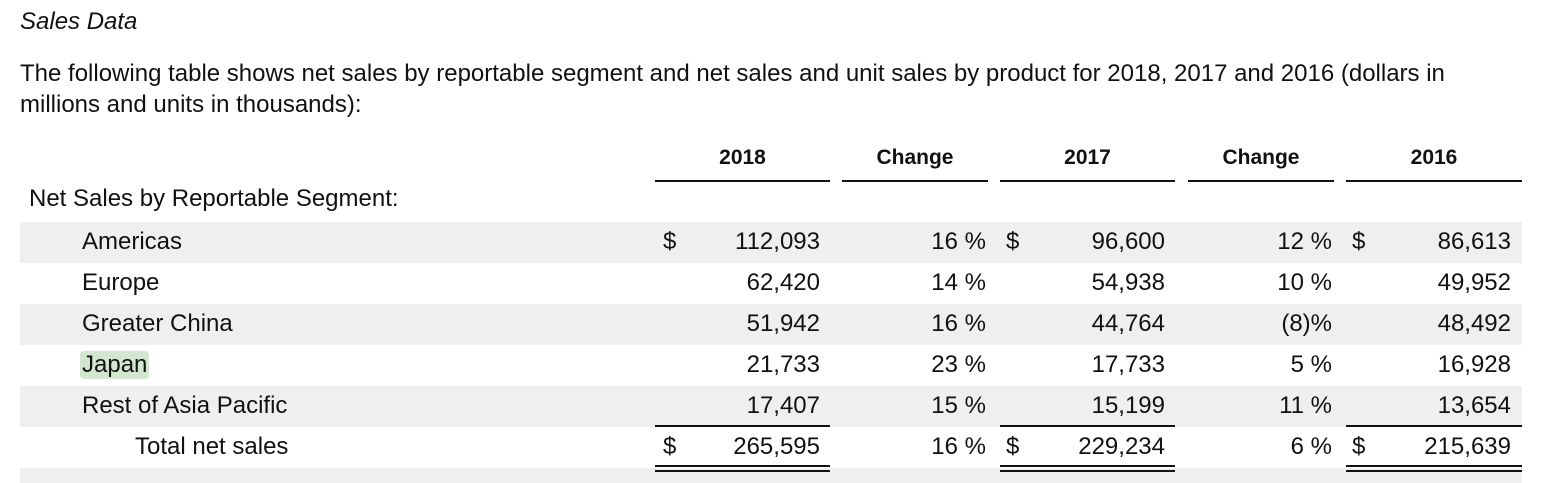  What do you see at coordinates (1128, 282) in the screenshot?
I see `value-2017: 54,938` at bounding box center [1128, 282].